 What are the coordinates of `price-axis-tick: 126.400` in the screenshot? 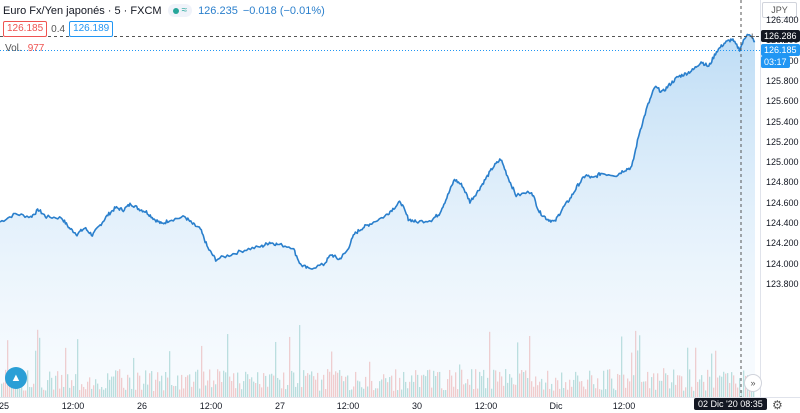 It's located at (782, 20).